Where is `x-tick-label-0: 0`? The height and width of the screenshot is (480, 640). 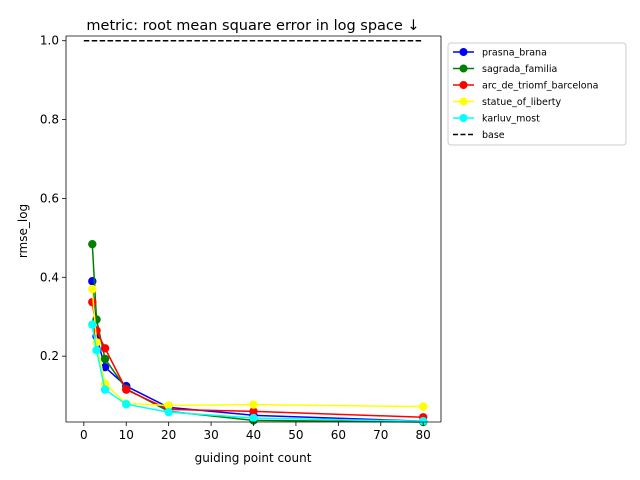
x-tick-label-0: 0 is located at coordinates (84, 435).